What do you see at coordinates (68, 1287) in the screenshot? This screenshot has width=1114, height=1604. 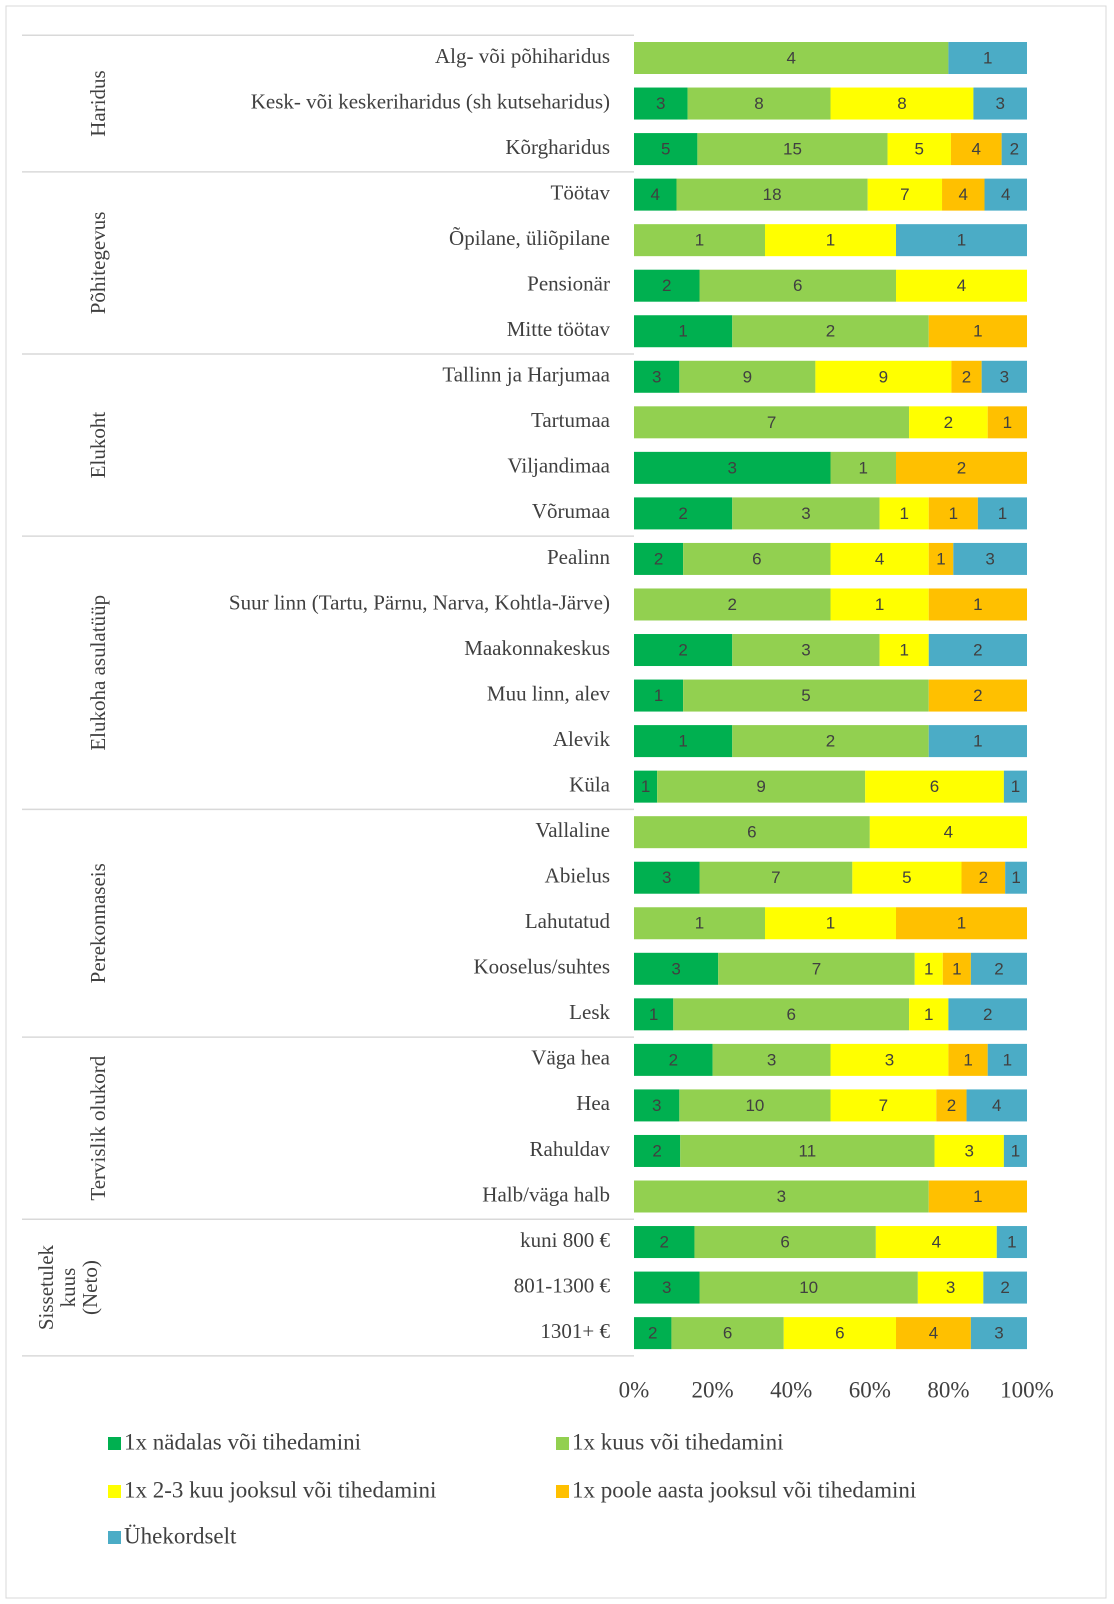 I see `group-label: Sissetulekkuus(Neto)` at bounding box center [68, 1287].